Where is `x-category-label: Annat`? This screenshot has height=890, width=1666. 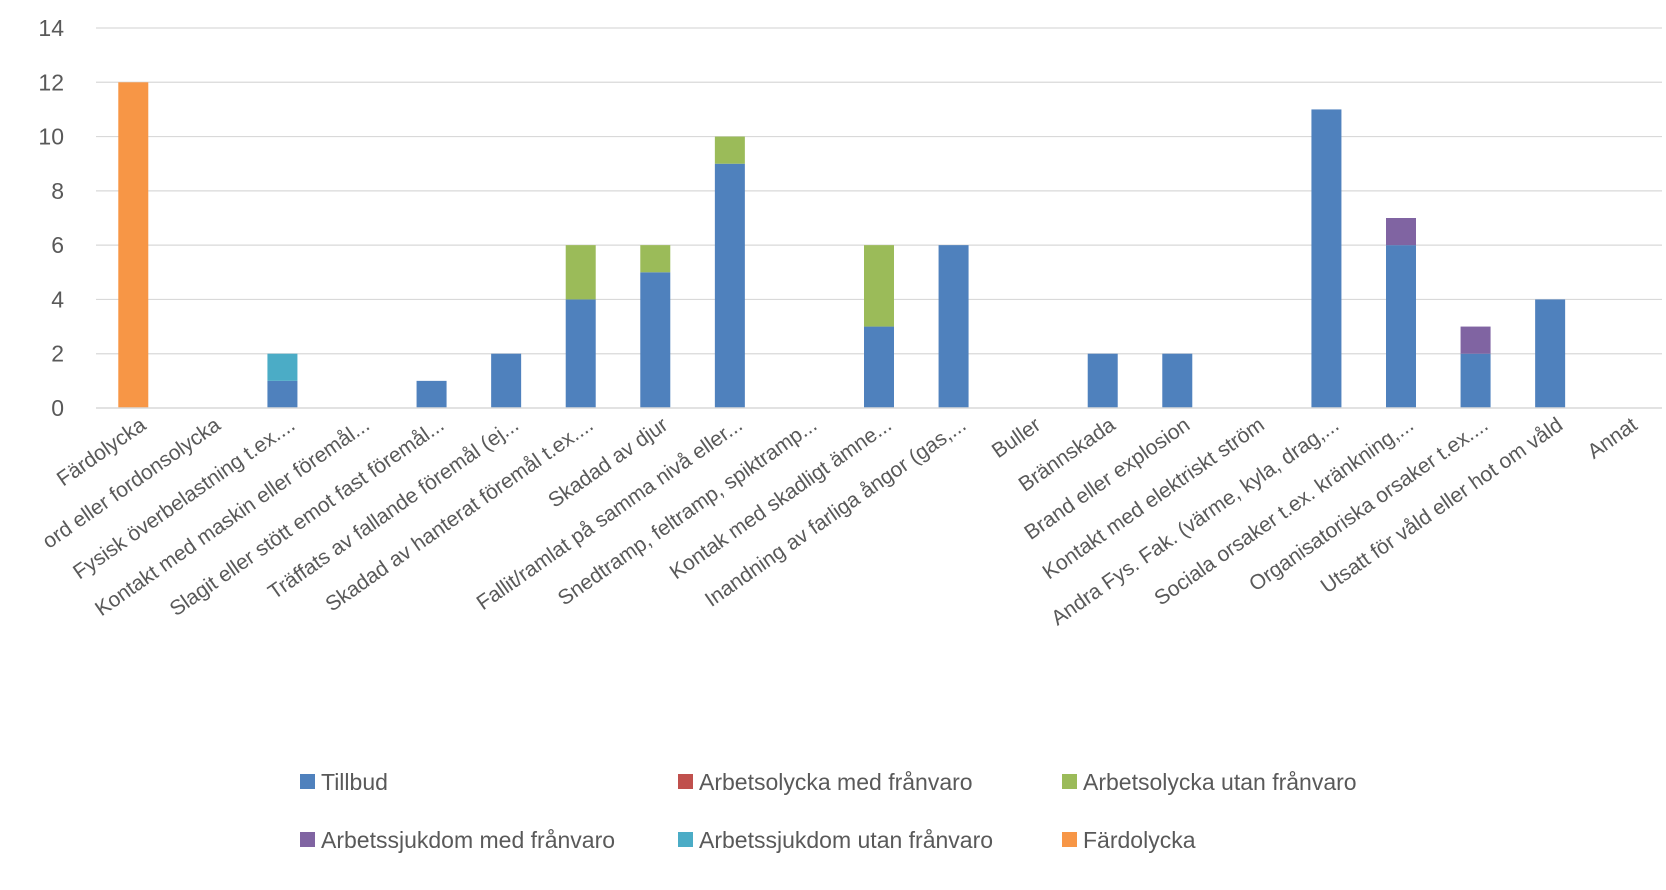 x-category-label: Annat is located at coordinates (1612, 438).